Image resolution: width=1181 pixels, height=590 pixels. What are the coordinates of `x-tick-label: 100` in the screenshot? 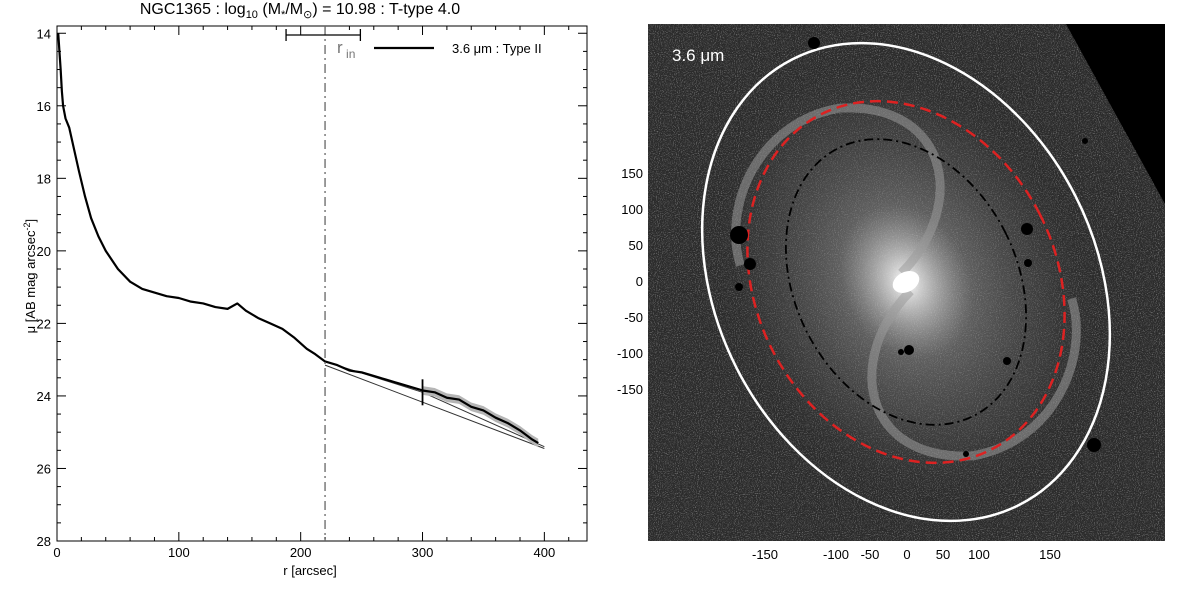 It's located at (179, 552).